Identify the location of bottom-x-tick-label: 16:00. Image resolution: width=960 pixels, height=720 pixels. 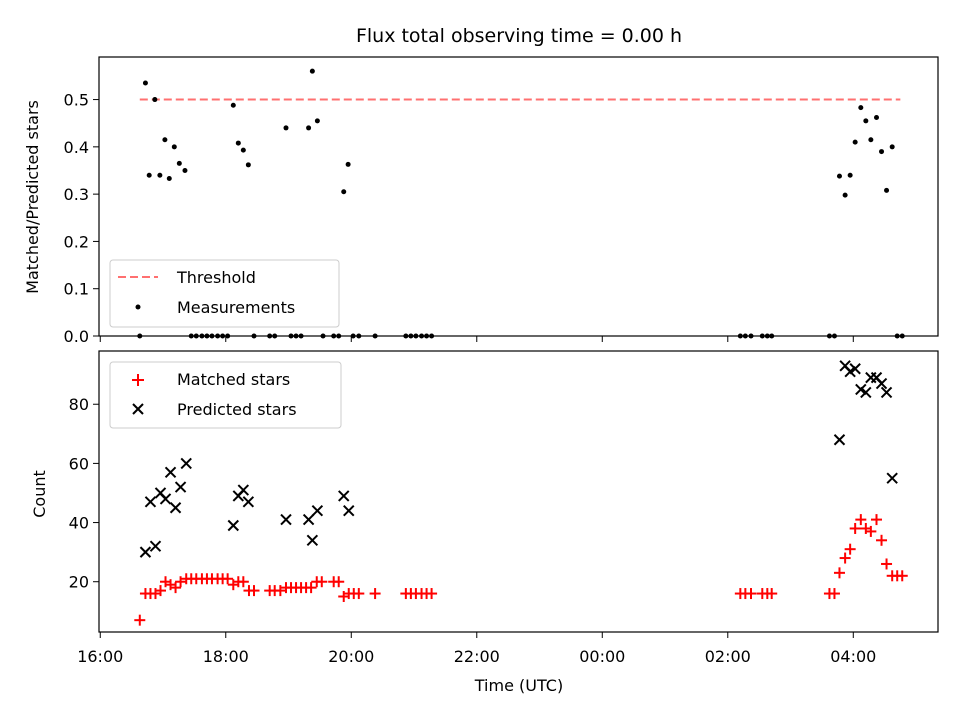
(100, 656).